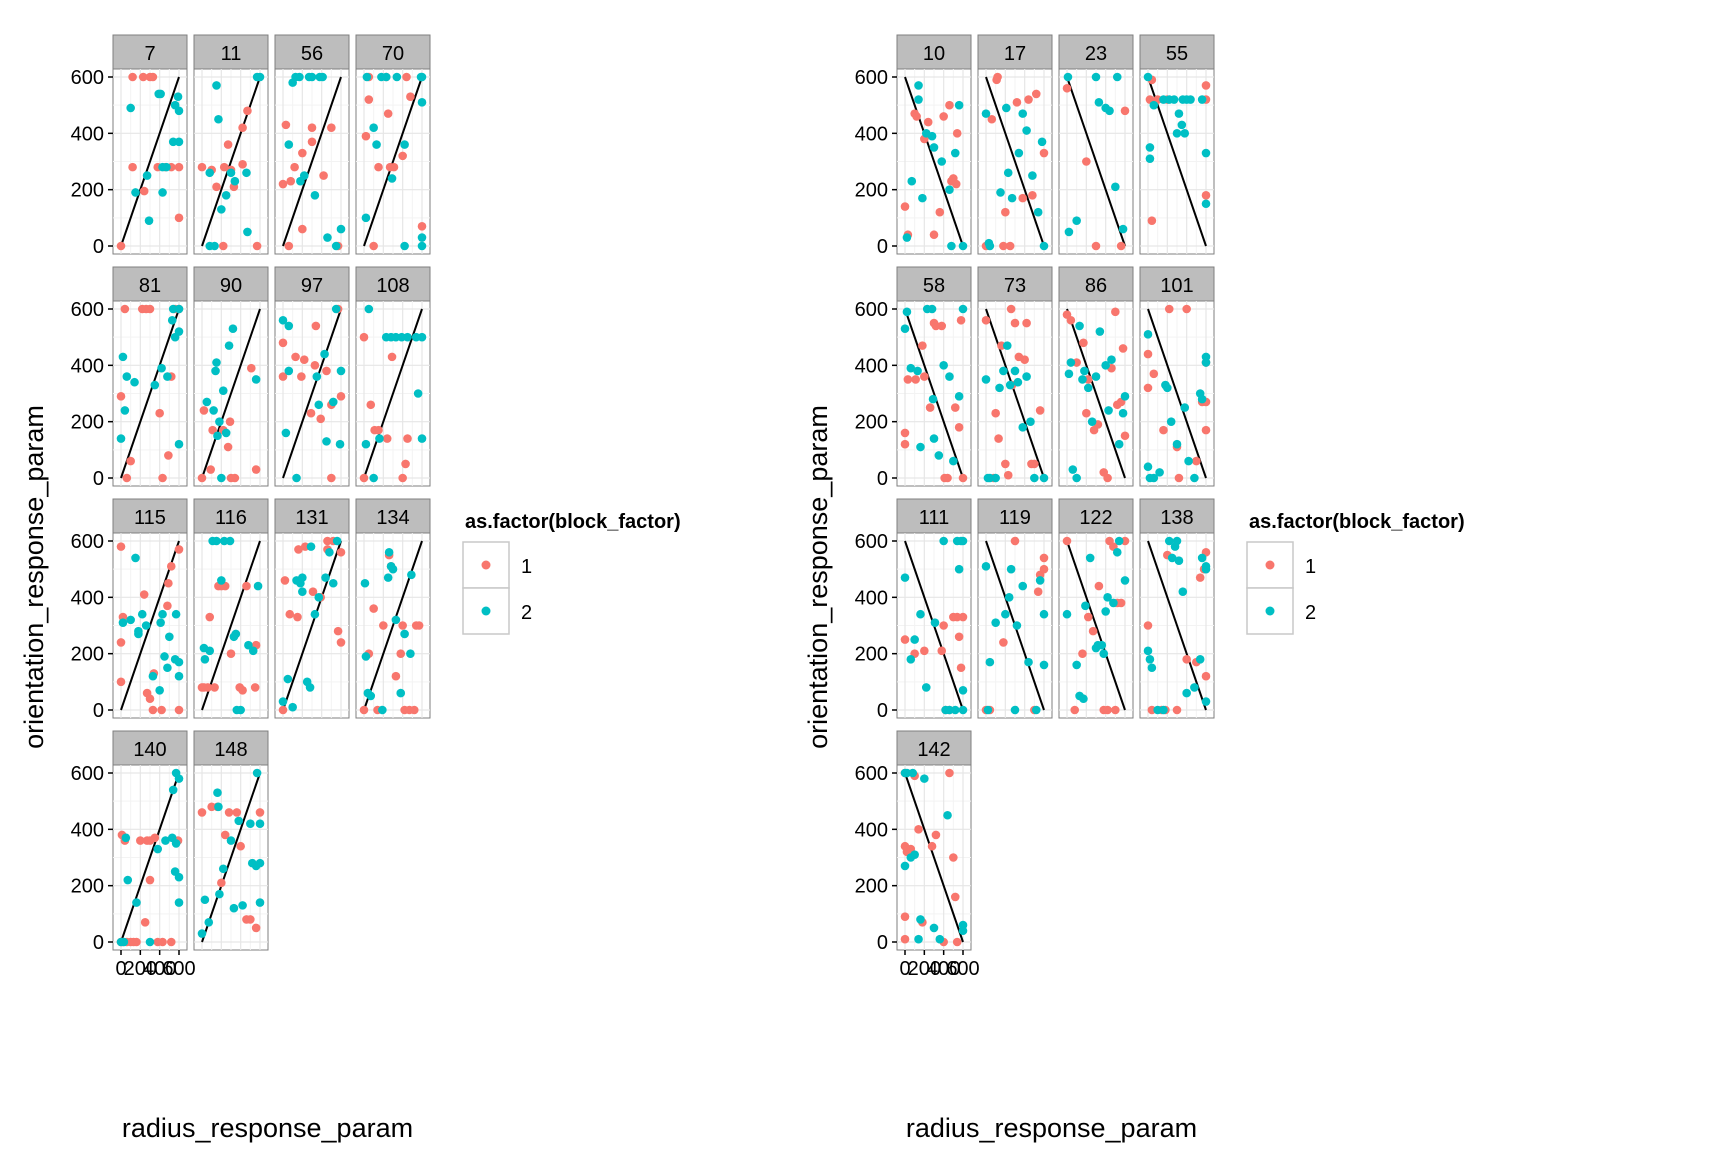 The image size is (1728, 1157). I want to click on panel-label: 7, so click(149, 54).